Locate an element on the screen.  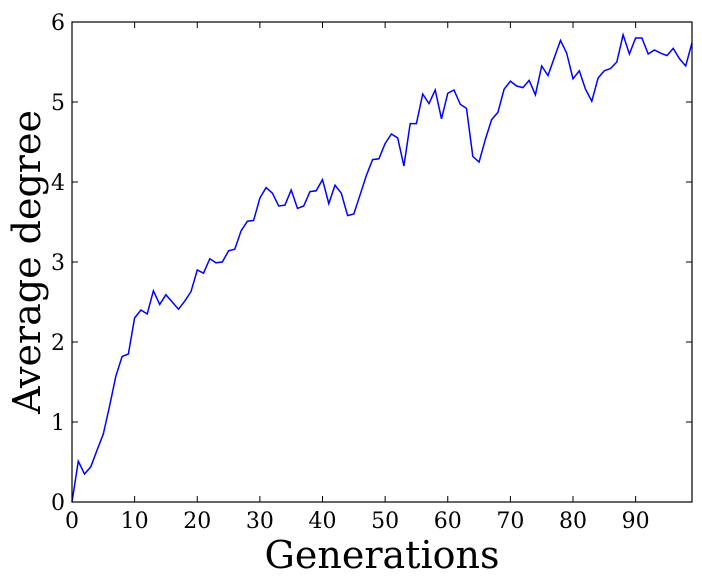
x-tick-label: 80 is located at coordinates (573, 521).